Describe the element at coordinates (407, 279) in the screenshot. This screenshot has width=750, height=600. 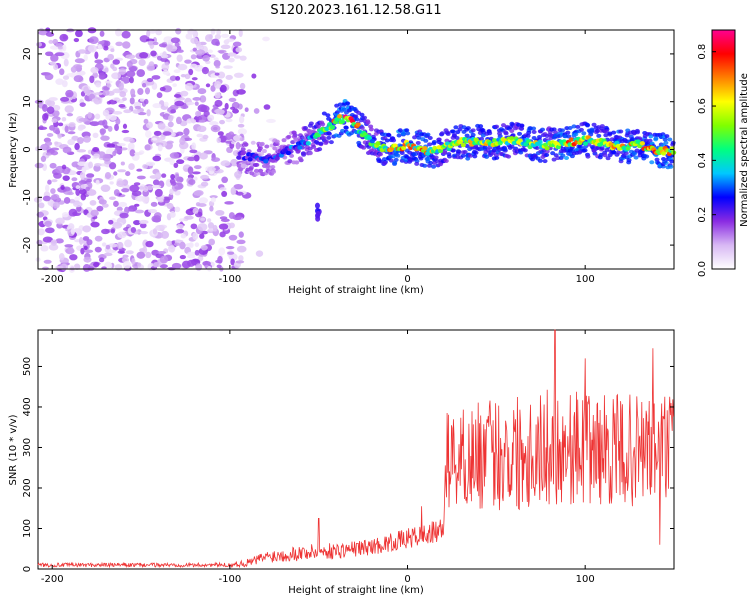
I see `x-tick-label: 0` at that location.